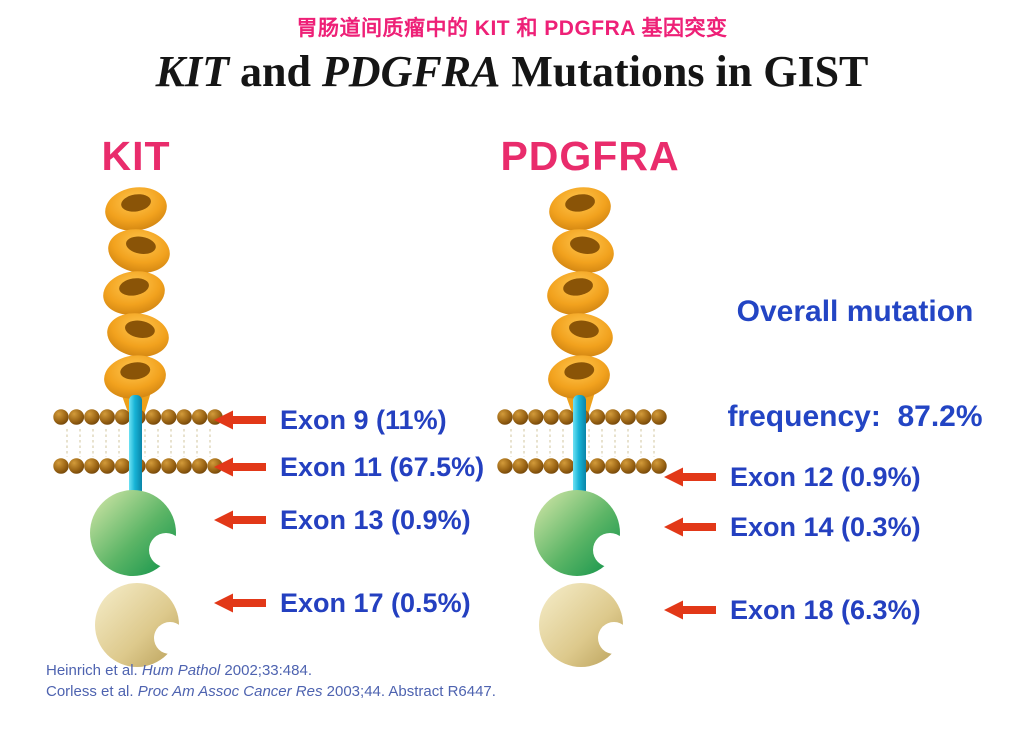  What do you see at coordinates (192, 71) in the screenshot?
I see `title-gene-kit: KIT` at bounding box center [192, 71].